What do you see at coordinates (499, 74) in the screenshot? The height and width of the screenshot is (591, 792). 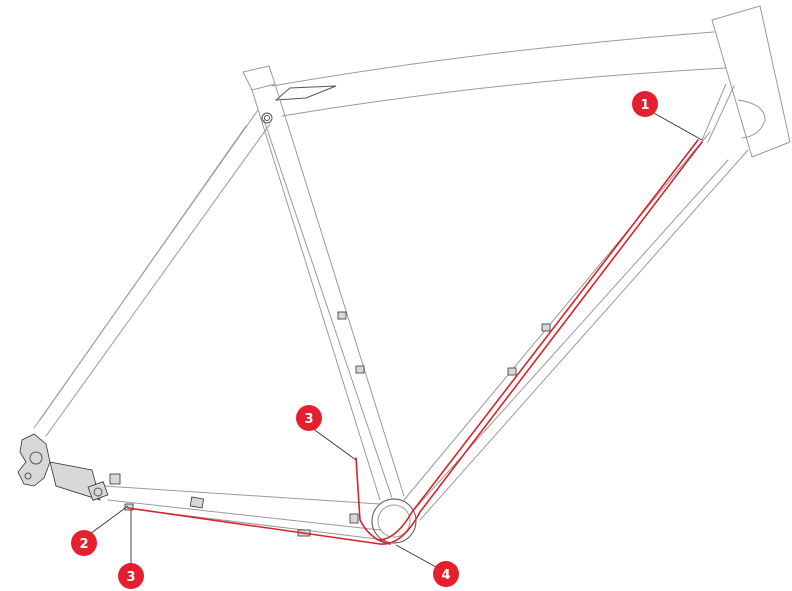 I see `top-tube` at bounding box center [499, 74].